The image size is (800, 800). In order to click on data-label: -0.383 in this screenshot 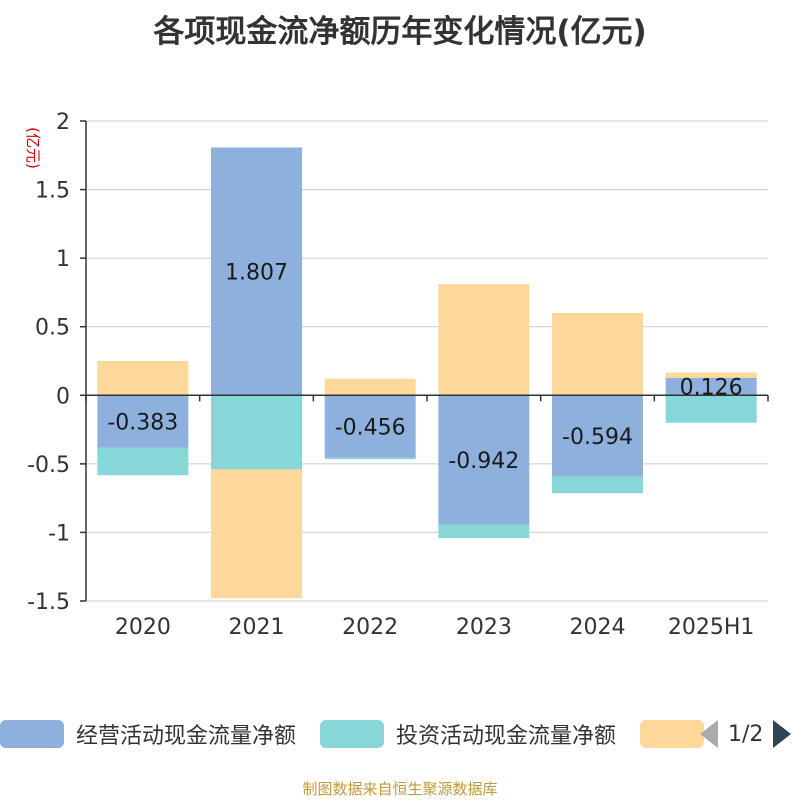, I will do `click(142, 423)`.